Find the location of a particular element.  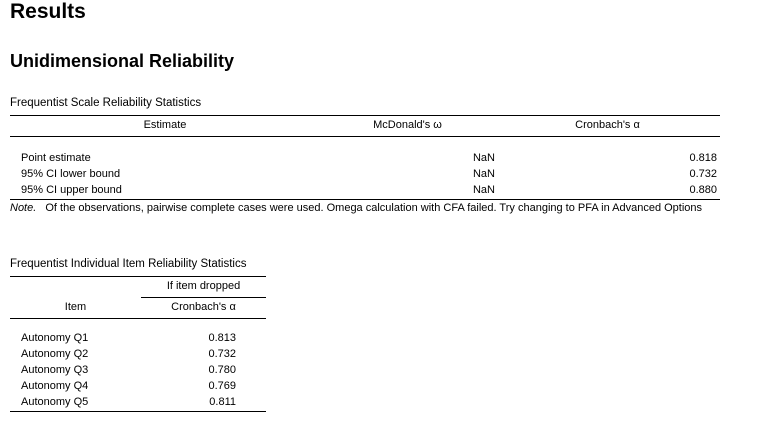

section-title: Unidimensional Reliability is located at coordinates (122, 61).